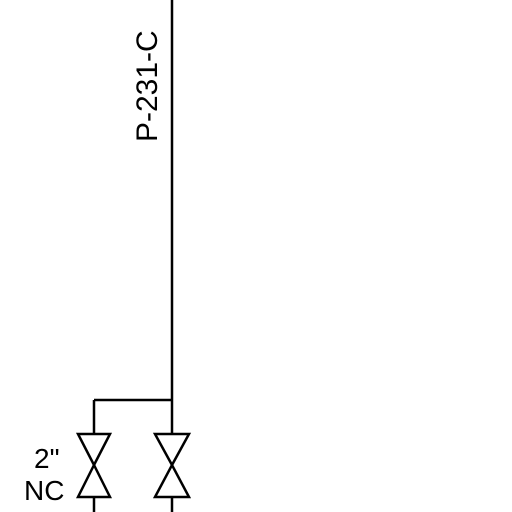 This screenshot has height=512, width=512. Describe the element at coordinates (94, 465) in the screenshot. I see `gate-valve-left-icon` at that location.